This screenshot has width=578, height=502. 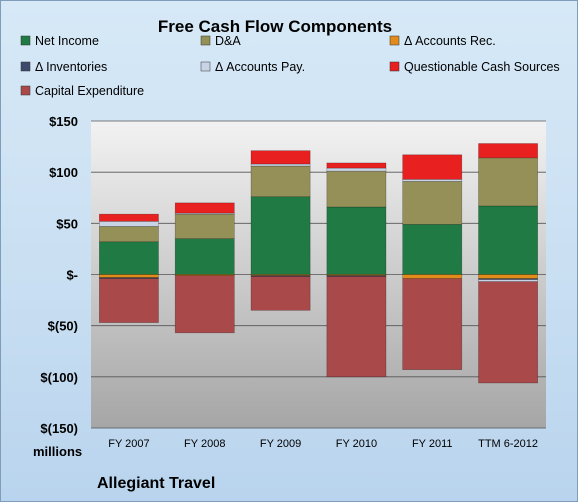 I want to click on x-tick-label: FY 2007, so click(x=128, y=444).